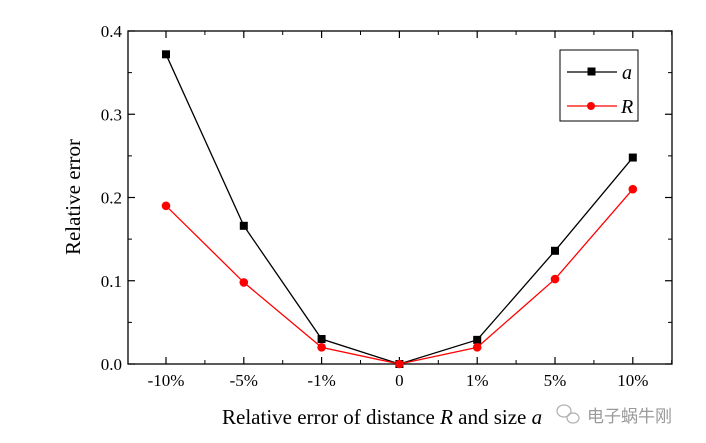 This screenshot has width=706, height=443. I want to click on x-axis-title-part1: Relative error of distance, so click(331, 417).